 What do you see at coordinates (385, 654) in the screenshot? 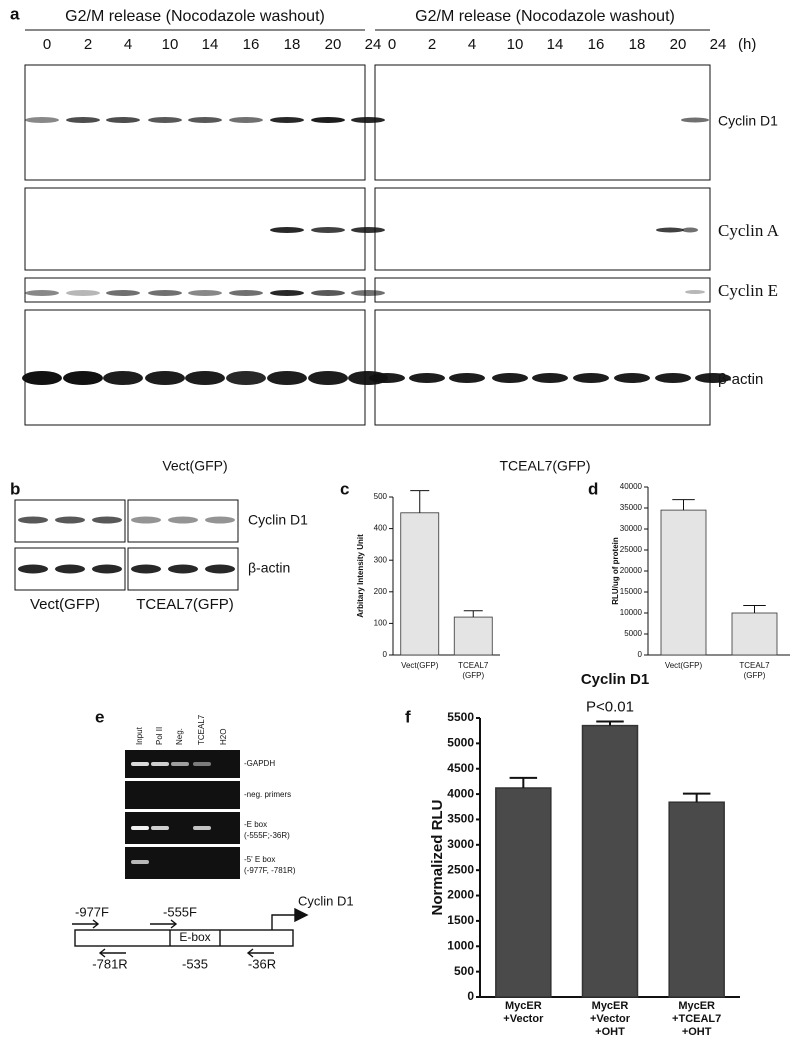
I see `y-tick-label: 0` at bounding box center [385, 654].